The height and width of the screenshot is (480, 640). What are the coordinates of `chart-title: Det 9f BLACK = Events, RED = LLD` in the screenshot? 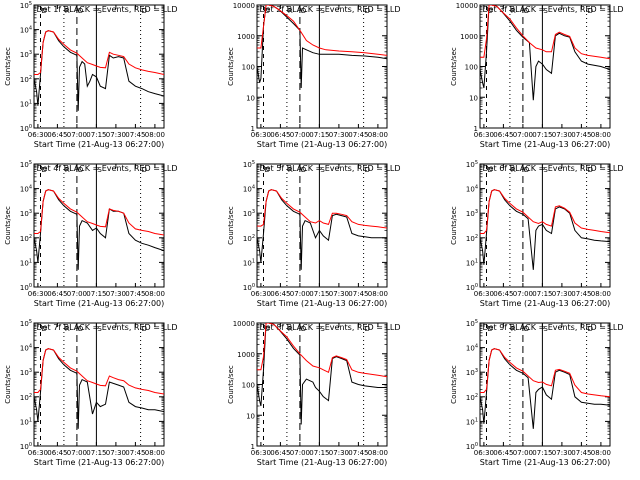 It's located at (552, 327).